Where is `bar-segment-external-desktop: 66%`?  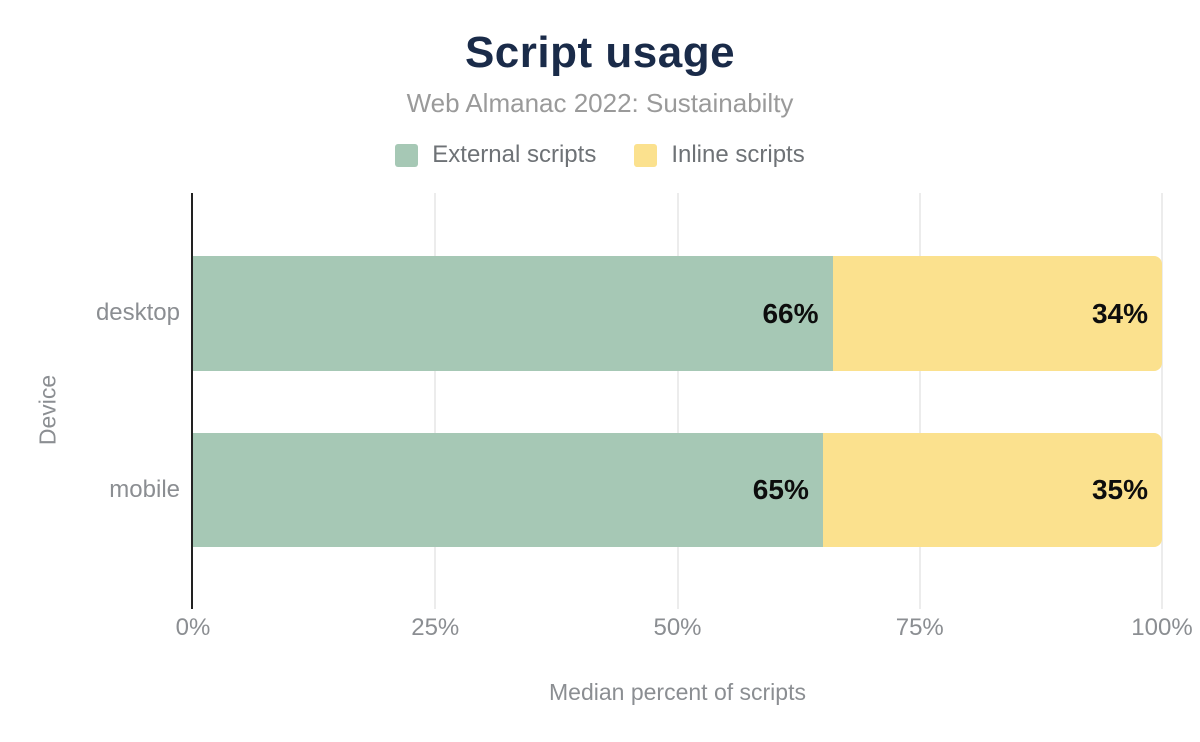
bar-segment-external-desktop: 66% is located at coordinates (513, 313).